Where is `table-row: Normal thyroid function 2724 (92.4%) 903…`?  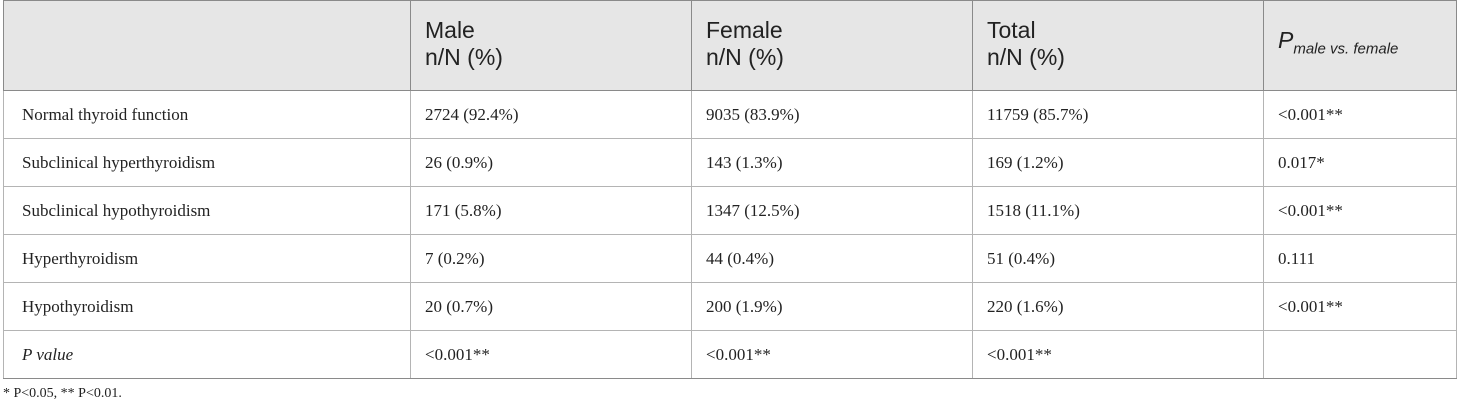 table-row: Normal thyroid function 2724 (92.4%) 903… is located at coordinates (730, 114).